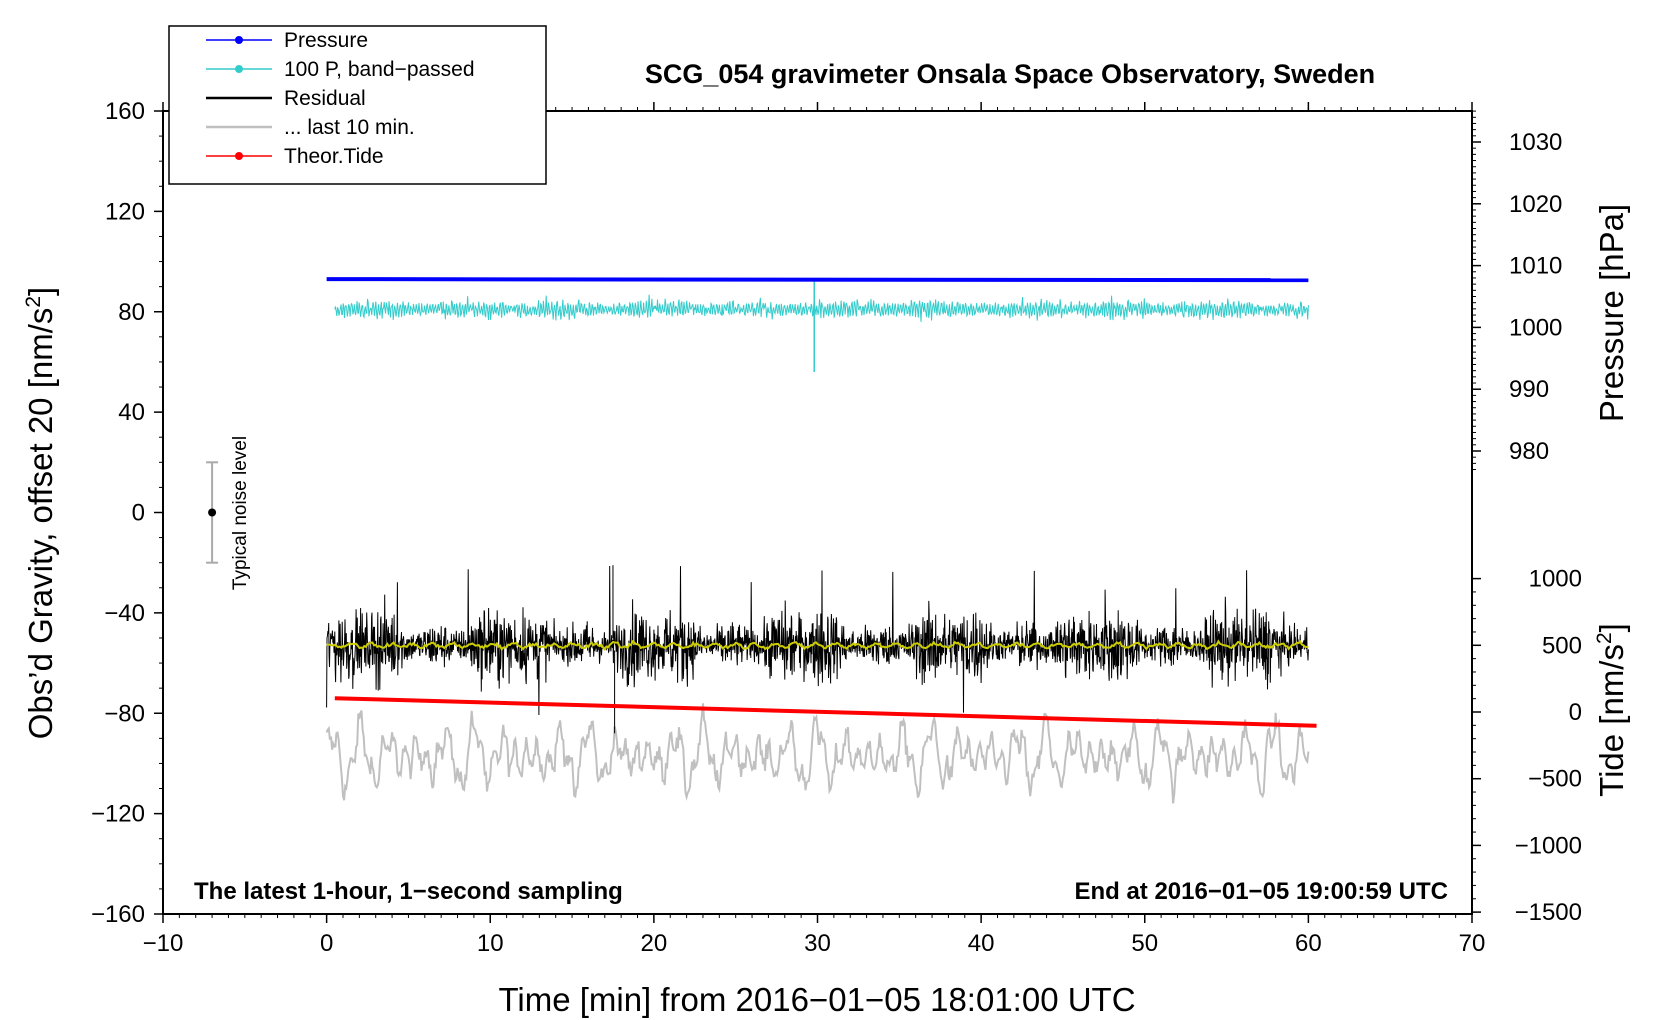 The width and height of the screenshot is (1660, 1020). What do you see at coordinates (240, 513) in the screenshot?
I see `noise-label: Typical noise level` at bounding box center [240, 513].